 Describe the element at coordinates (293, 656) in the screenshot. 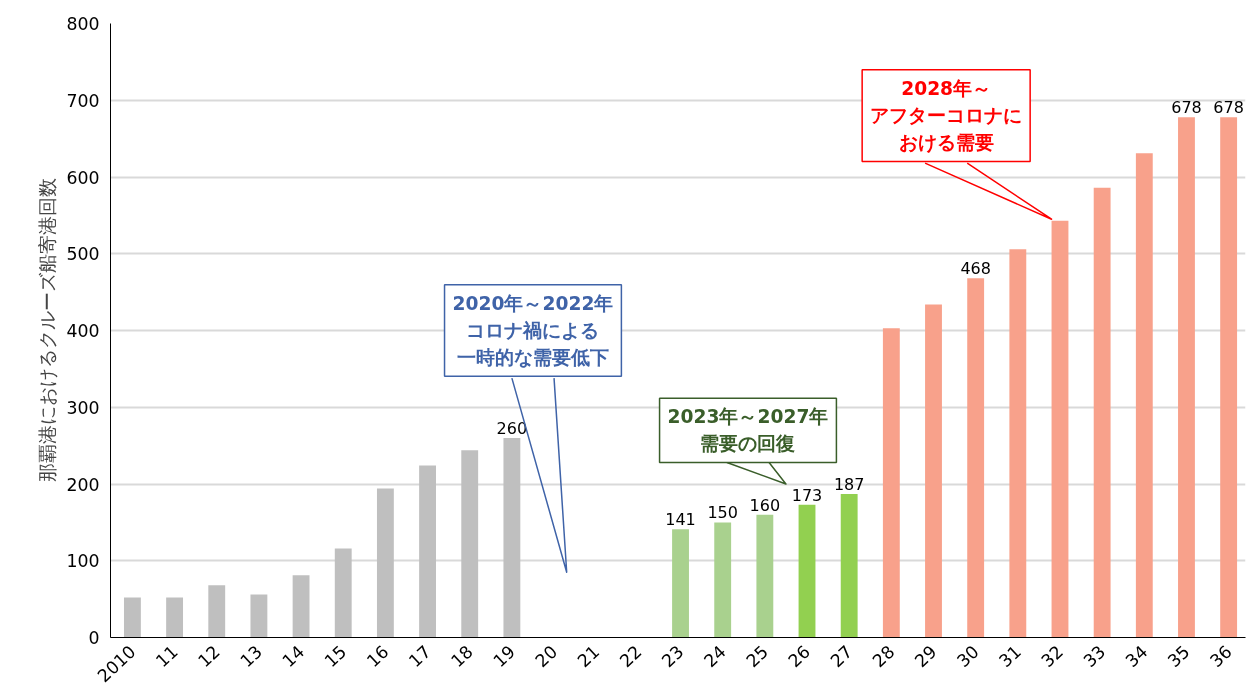

I see `x-tick-label: 14` at that location.